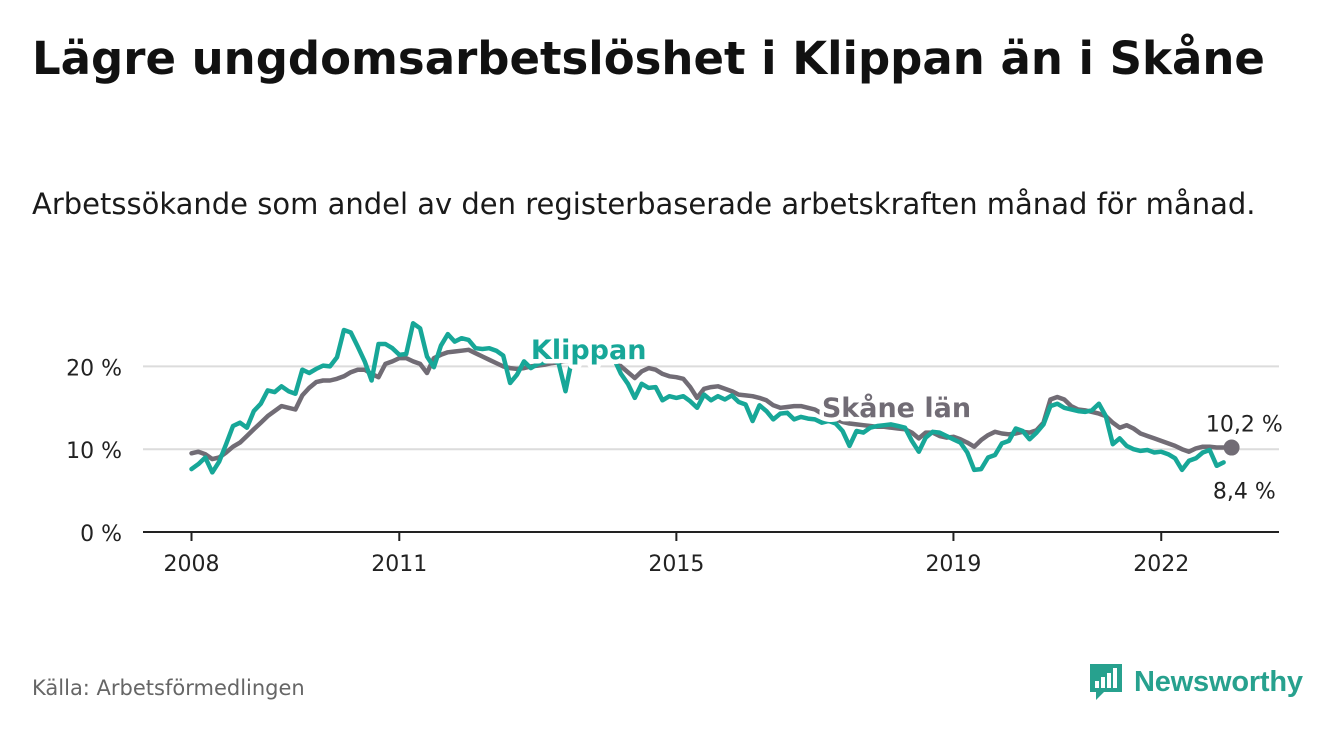 This screenshot has height=734, width=1340. Describe the element at coordinates (589, 350) in the screenshot. I see `series-label-klippan: Klippan` at that location.